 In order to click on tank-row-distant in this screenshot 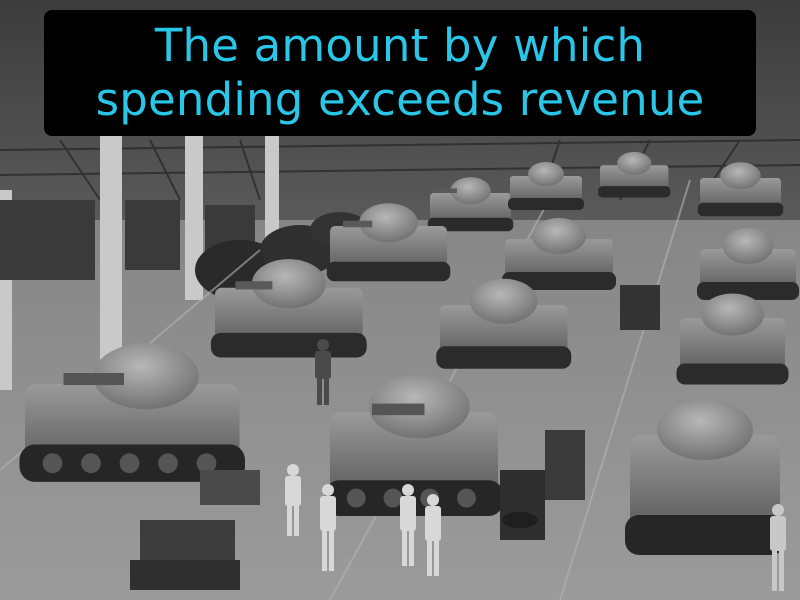, I will do `click(605, 191)`.